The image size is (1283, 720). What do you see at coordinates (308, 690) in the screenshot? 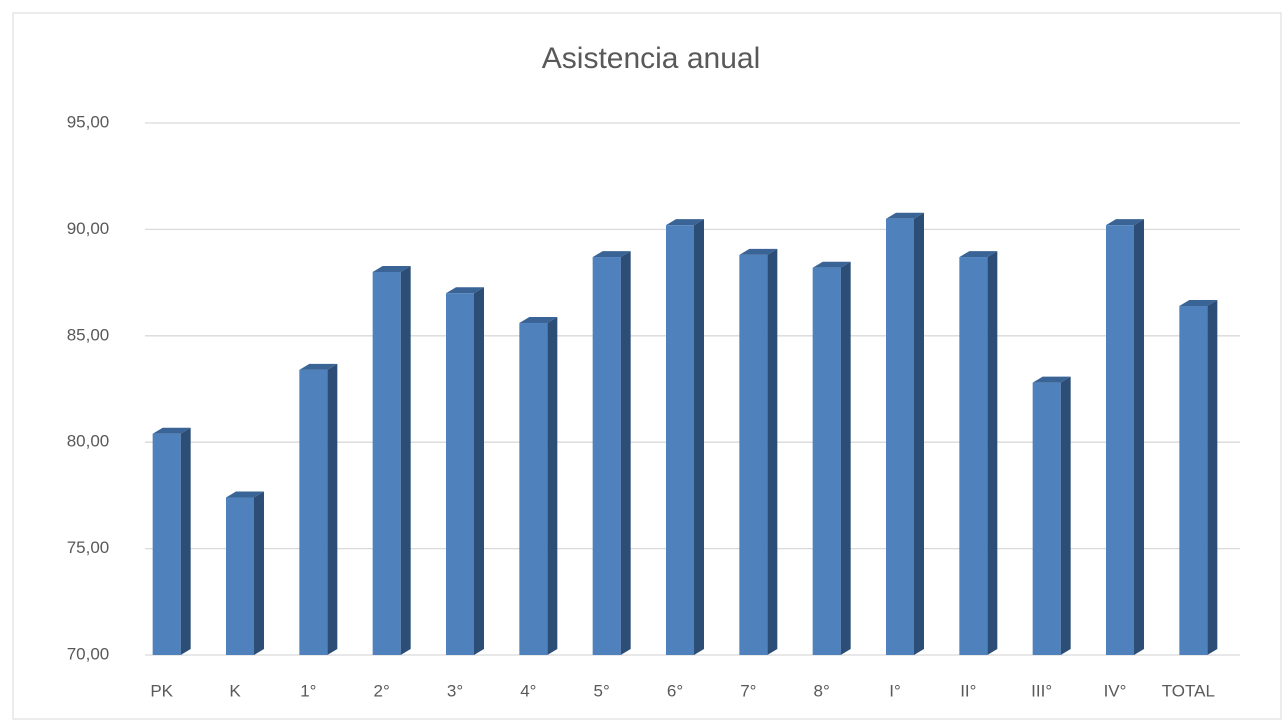
I see `x-tick-label: 1°` at bounding box center [308, 690].